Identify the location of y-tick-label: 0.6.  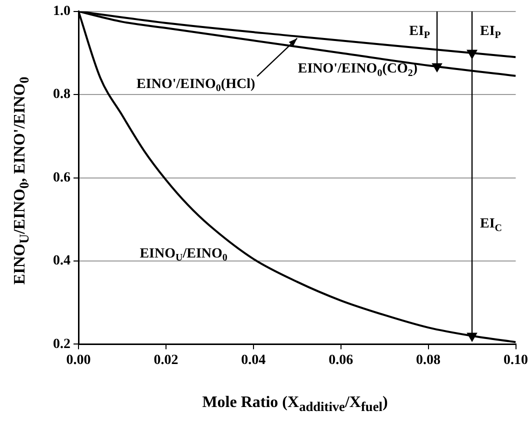
(61, 178).